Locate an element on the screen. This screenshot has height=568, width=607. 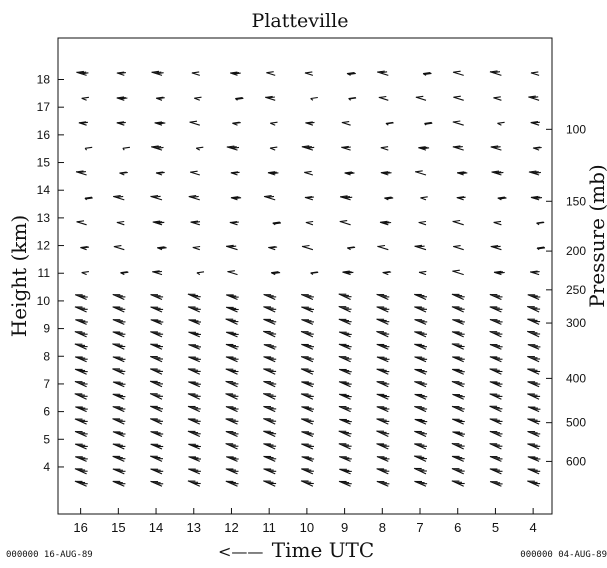
y-tick-label: 14 is located at coordinates (44, 190).